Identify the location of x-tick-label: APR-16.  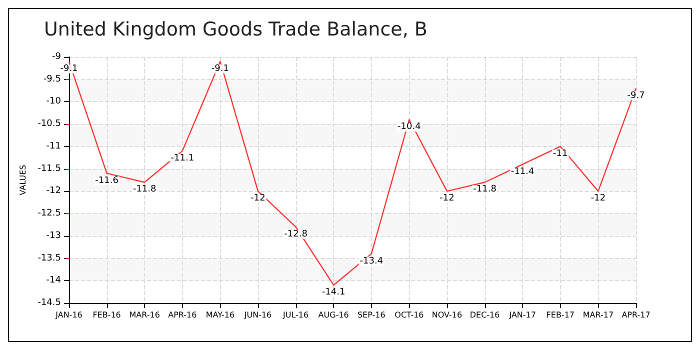
(182, 315).